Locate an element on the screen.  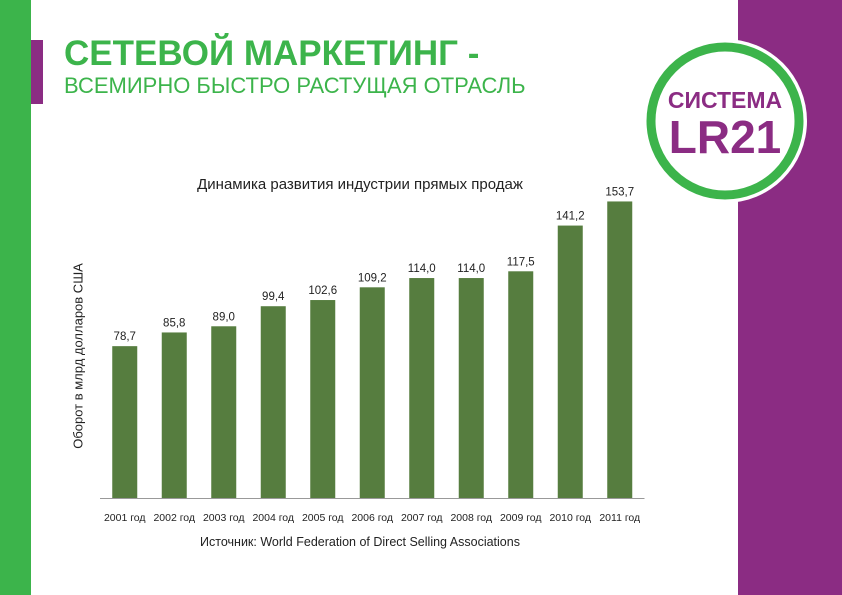
x-tick-label: 2005 год is located at coordinates (323, 518).